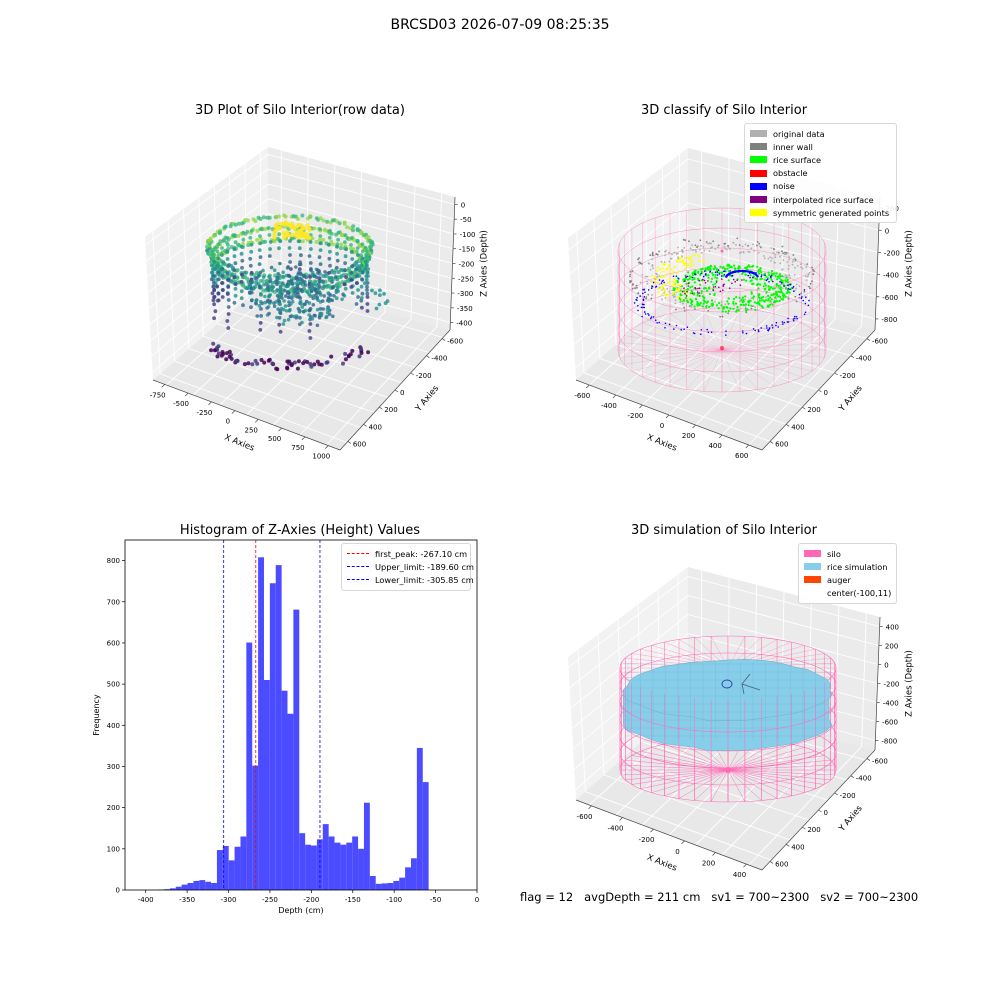 This screenshot has width=1000, height=1000. What do you see at coordinates (585, 817) in the screenshot?
I see `p4-xtick-label: -600` at bounding box center [585, 817].